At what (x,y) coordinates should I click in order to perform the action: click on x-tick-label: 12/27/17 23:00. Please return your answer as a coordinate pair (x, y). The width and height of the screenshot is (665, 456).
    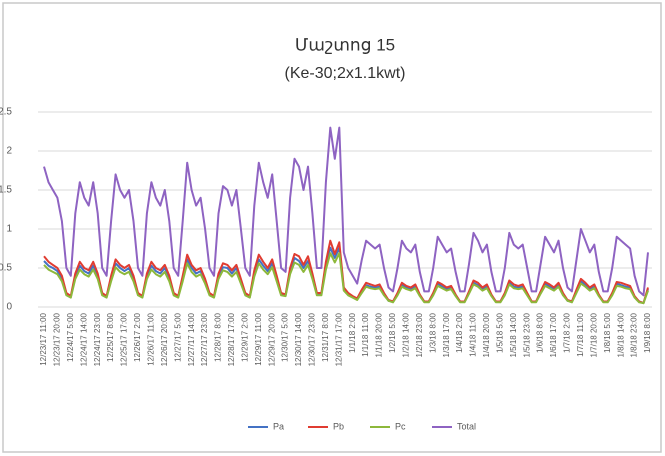
    Looking at the image, I should click on (204, 339).